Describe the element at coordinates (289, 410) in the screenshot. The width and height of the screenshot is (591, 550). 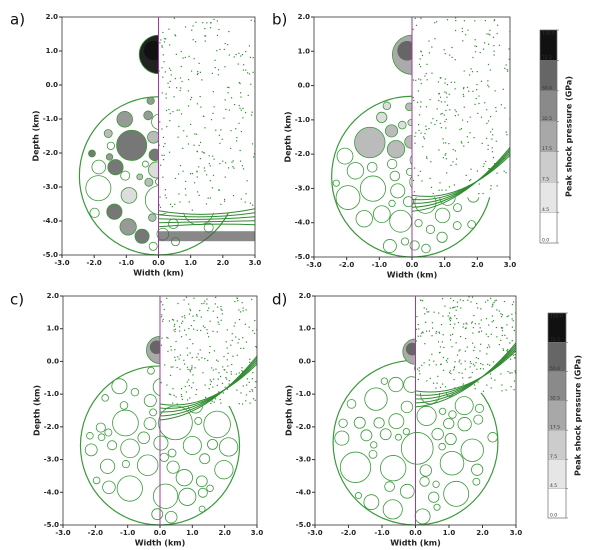
I see `y-axis-label: Depth (km)` at that location.